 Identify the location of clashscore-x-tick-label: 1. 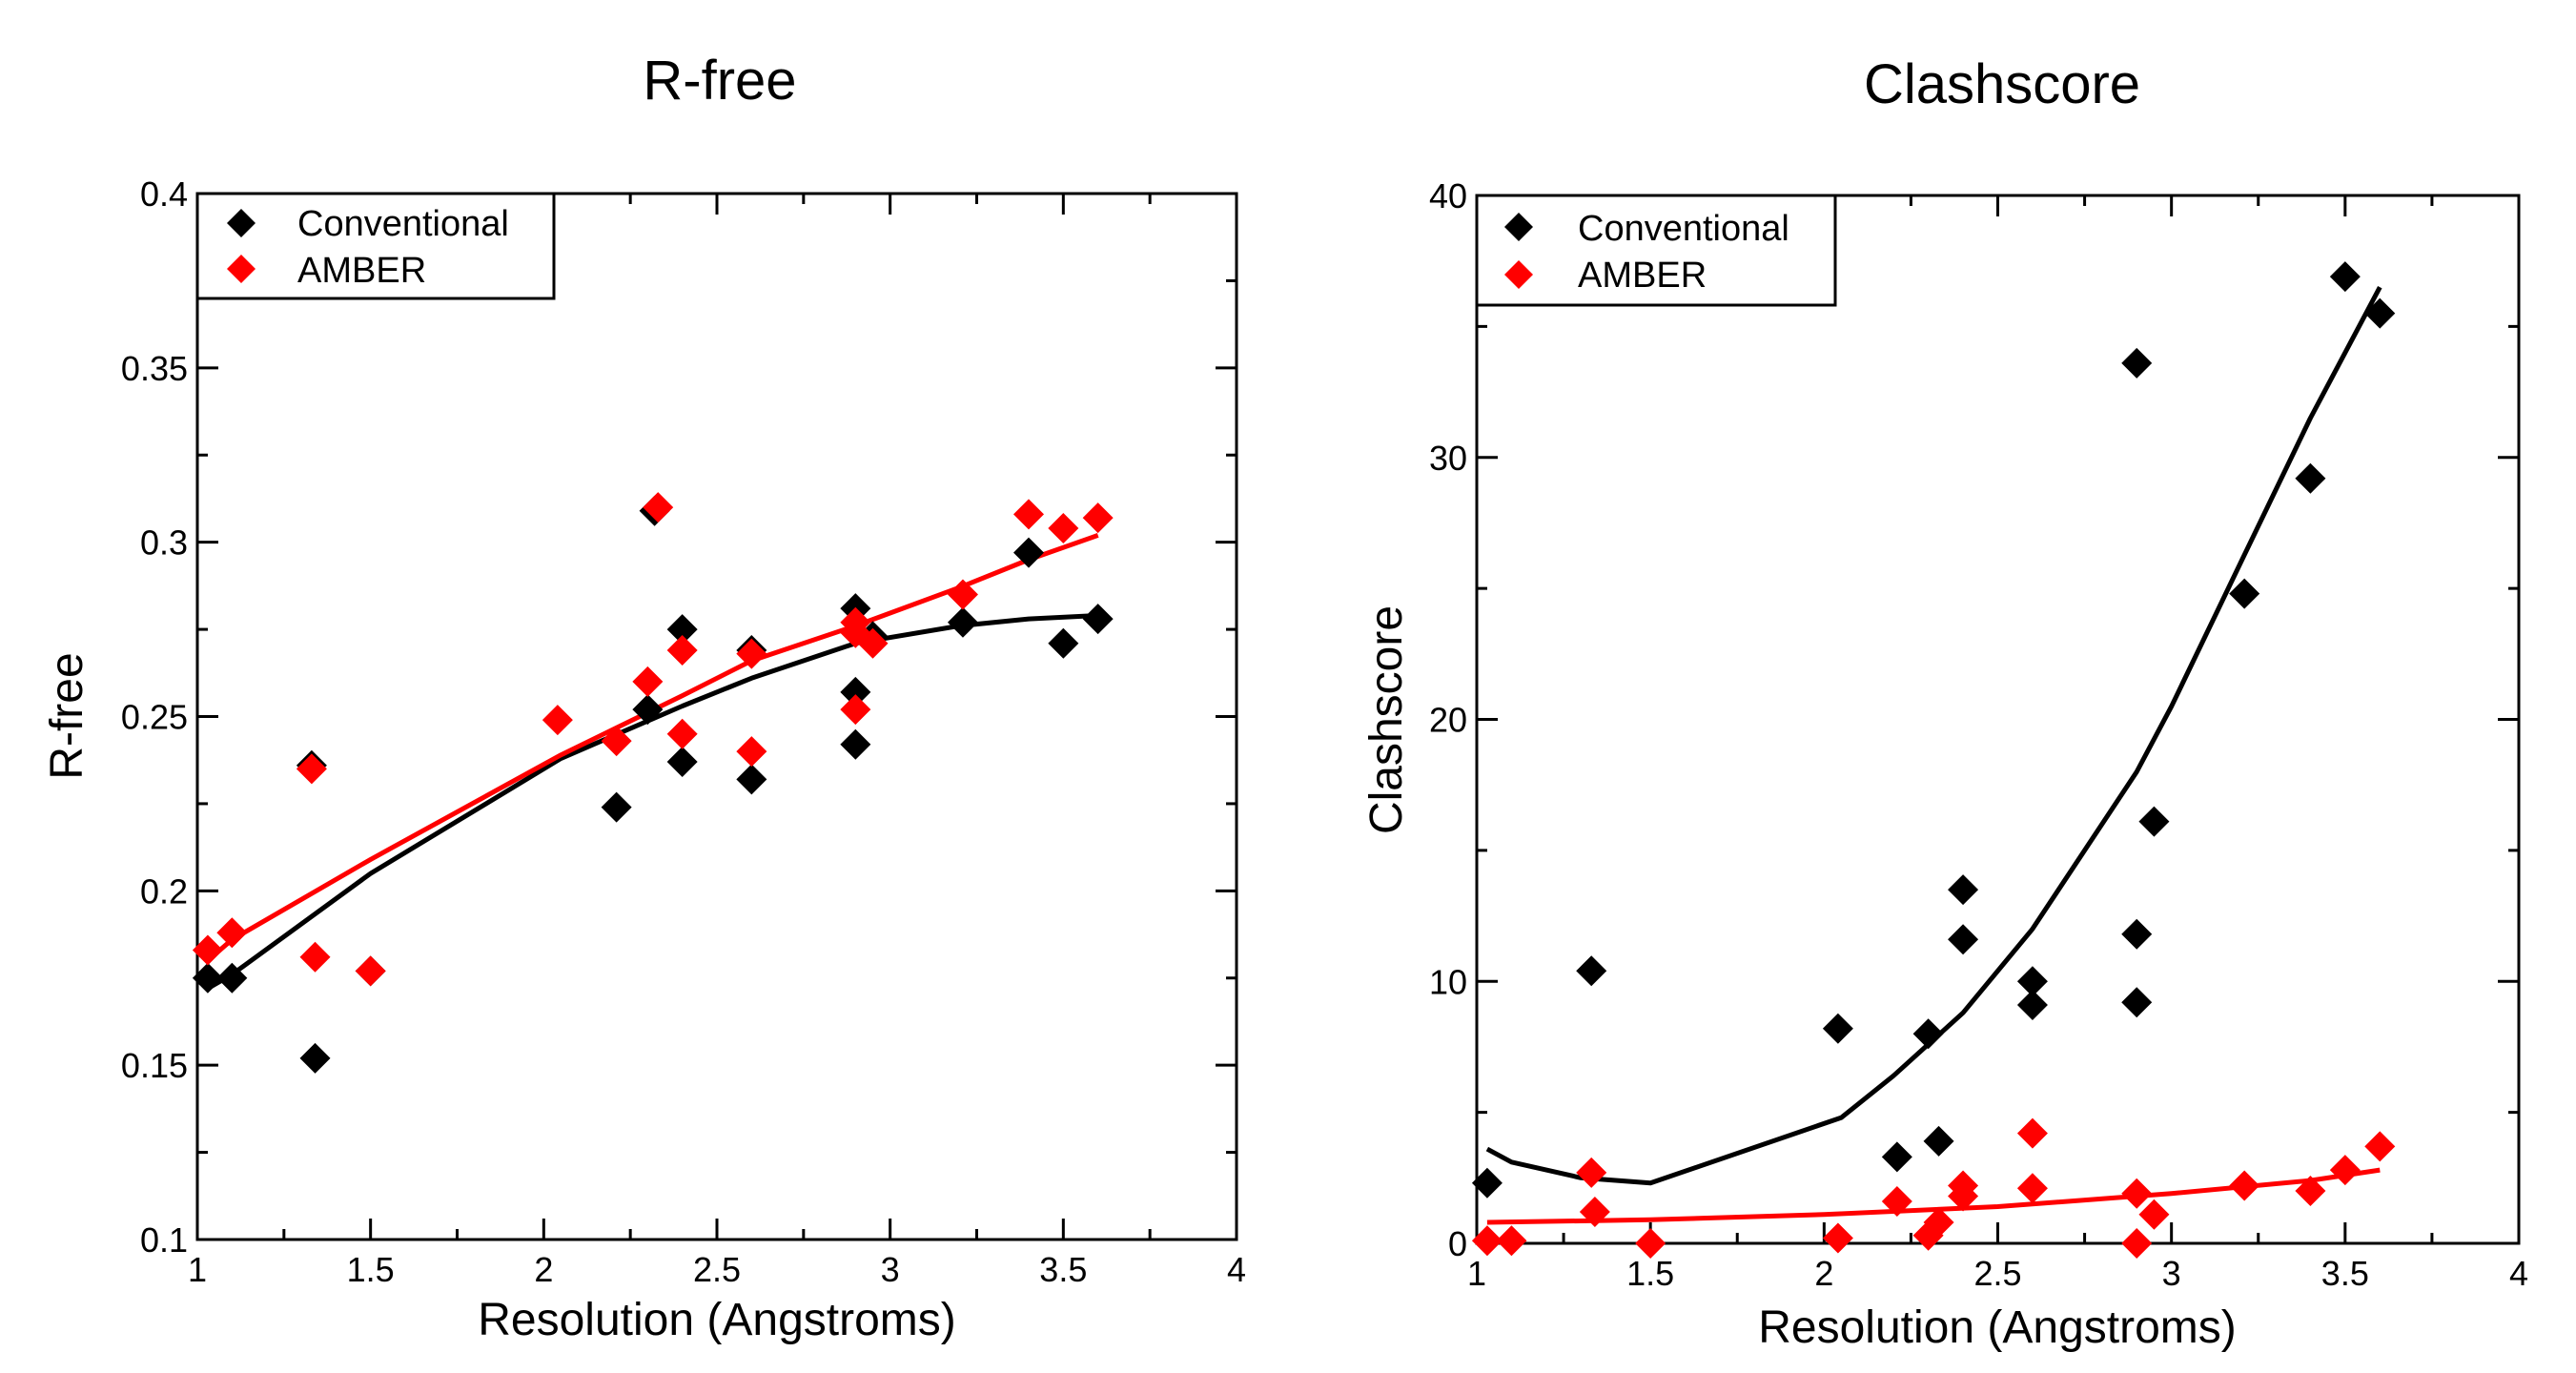
(1476, 1273).